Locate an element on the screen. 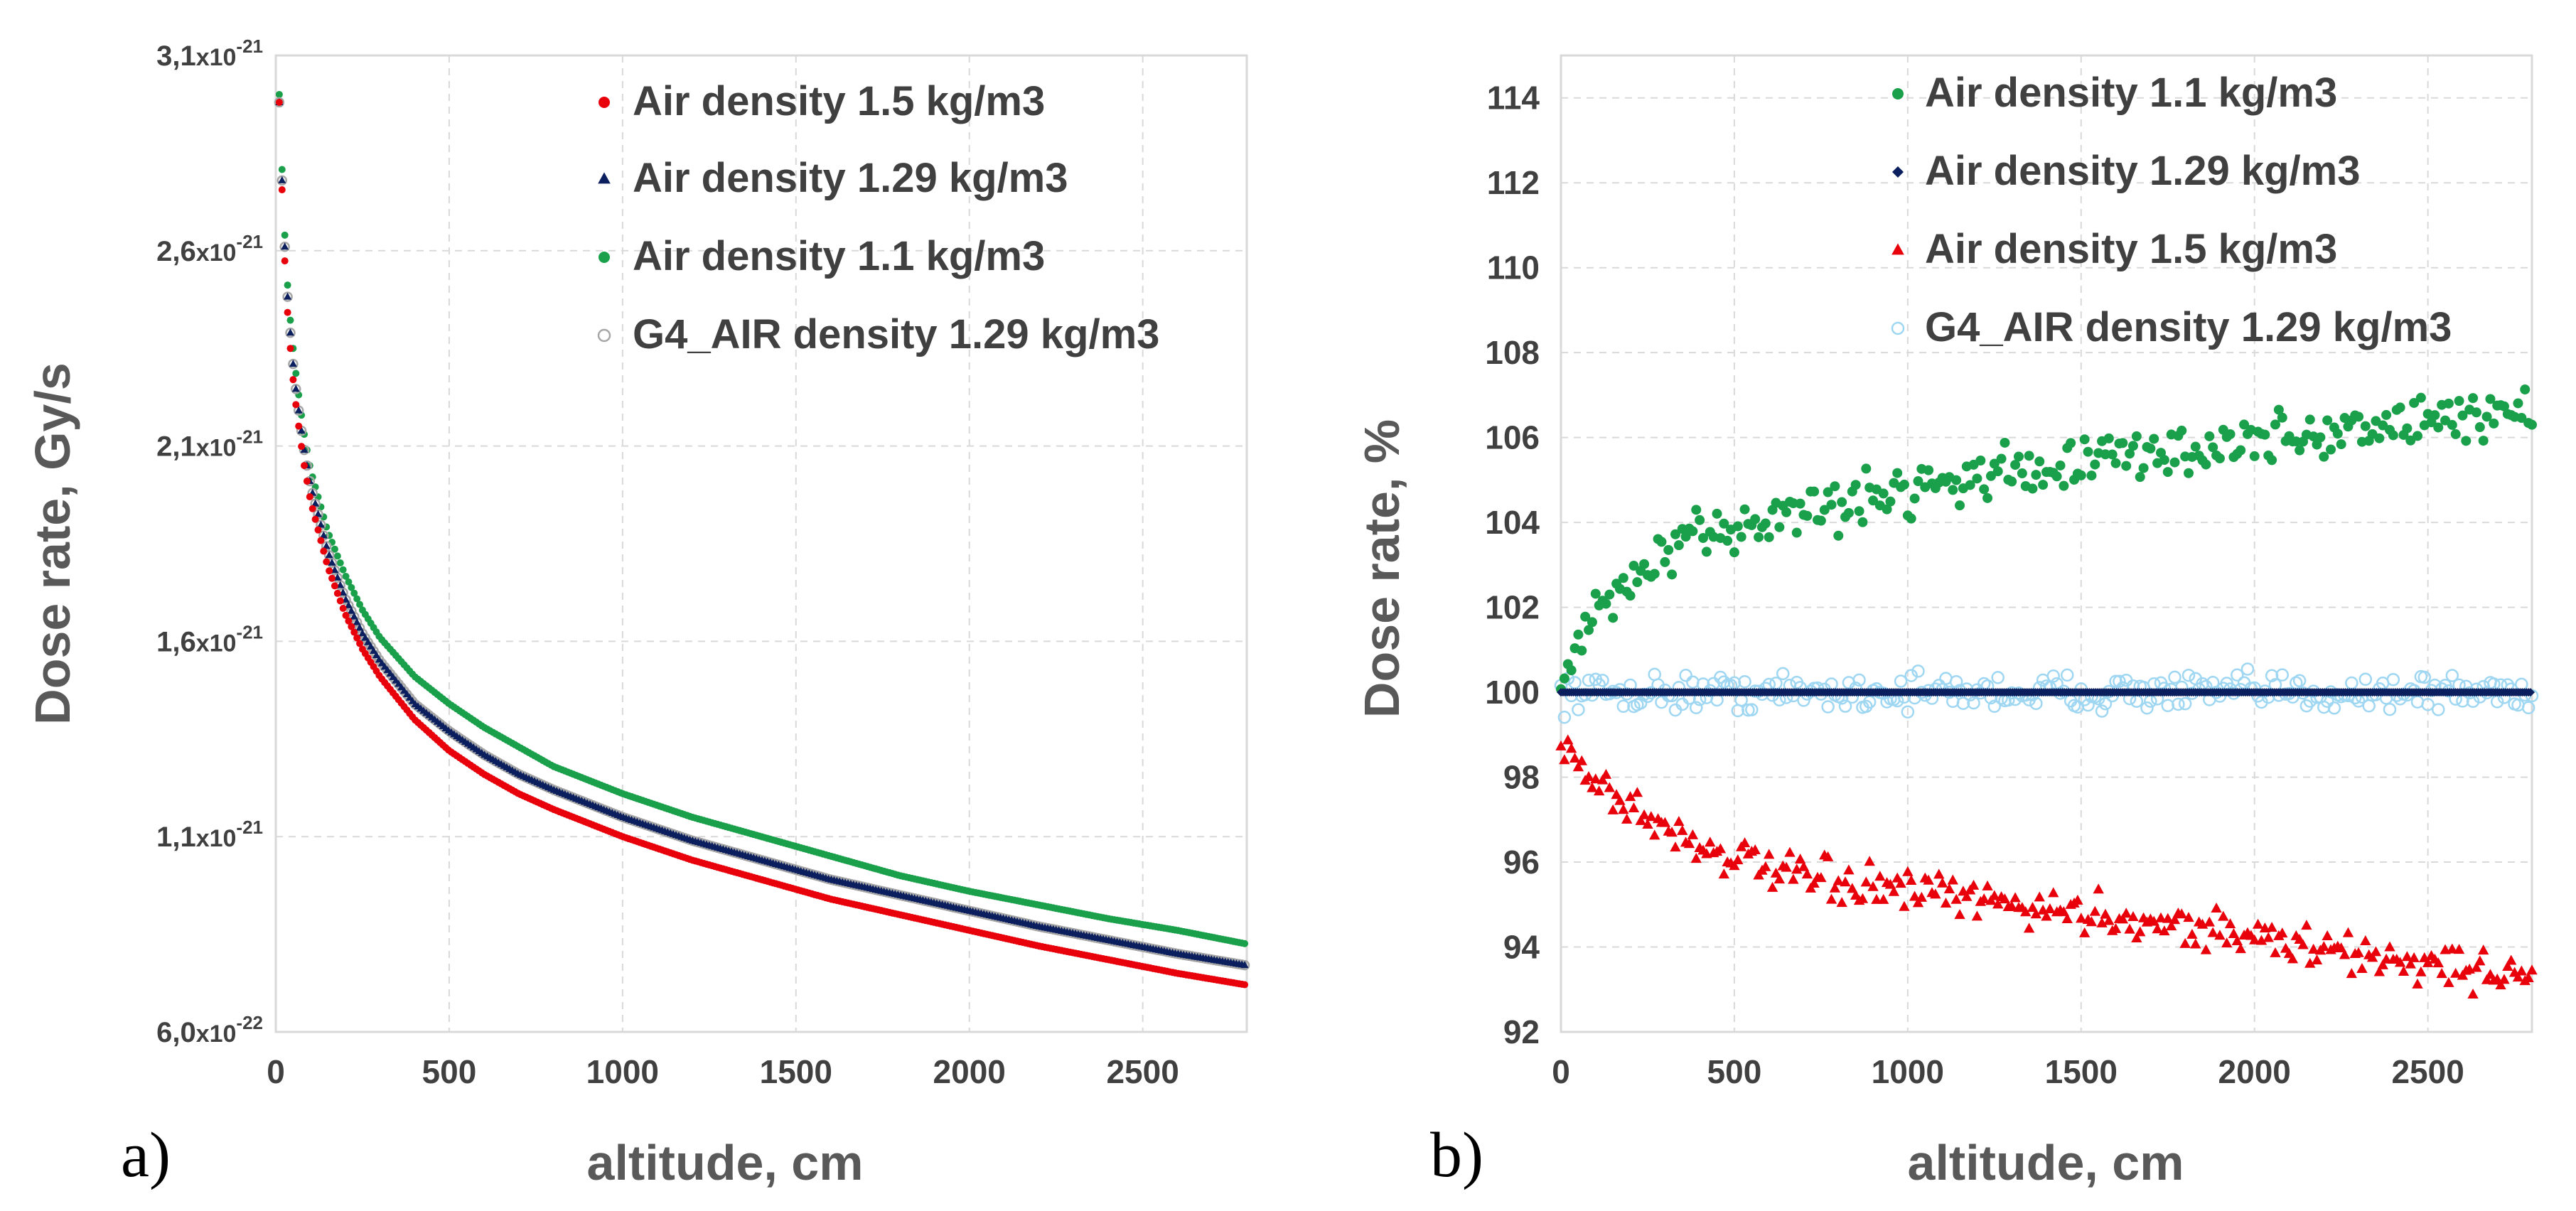  chart-a-panel-label: a) is located at coordinates (146, 1155).